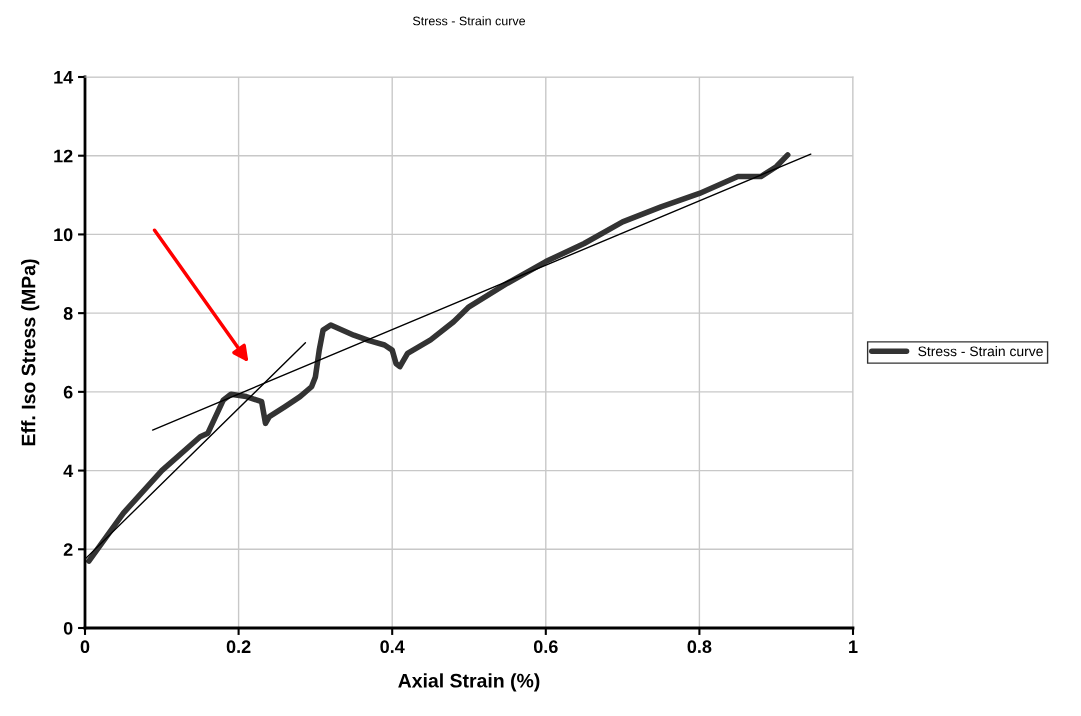 The image size is (1081, 716). What do you see at coordinates (30, 352) in the screenshot?
I see `y-axis-title: Eff. Iso Stress (MPa)` at bounding box center [30, 352].